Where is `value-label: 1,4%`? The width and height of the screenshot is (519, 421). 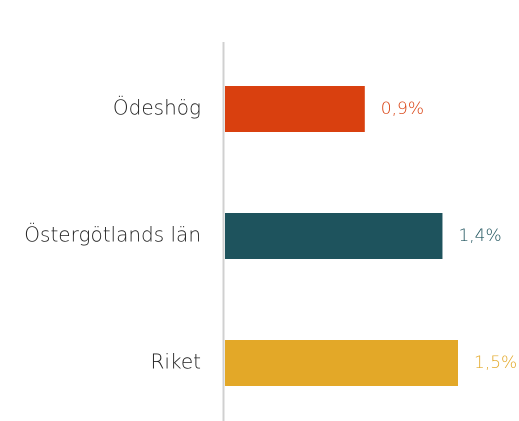 value-label: 1,4% is located at coordinates (479, 236).